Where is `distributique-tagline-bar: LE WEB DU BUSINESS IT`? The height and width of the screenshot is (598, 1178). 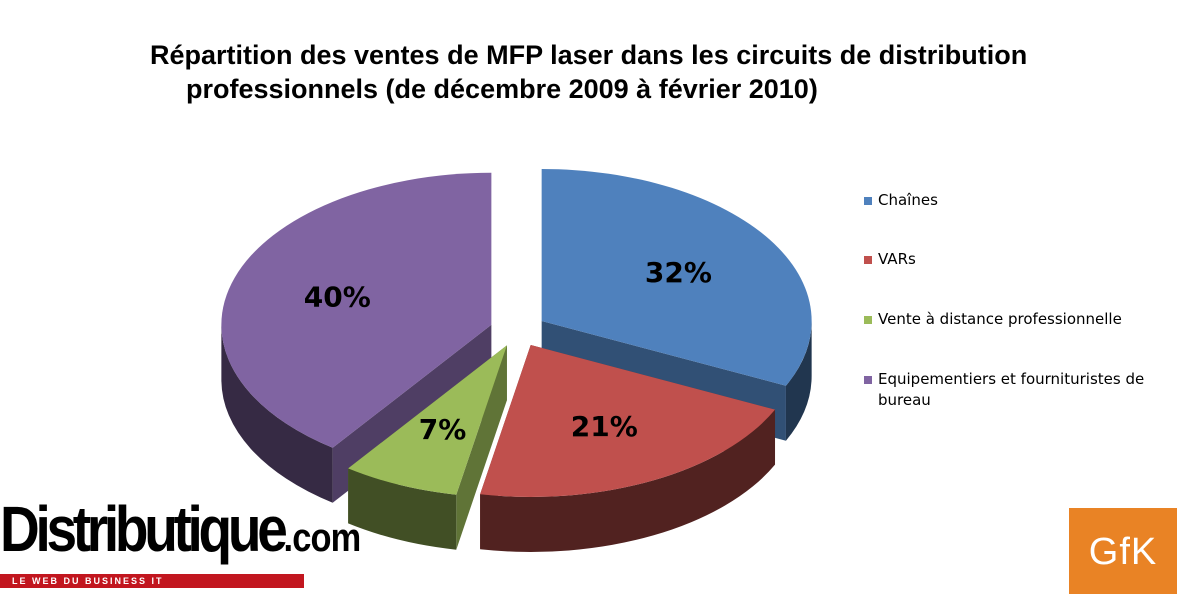
distributique-tagline-bar: LE WEB DU BUSINESS IT is located at coordinates (152, 581).